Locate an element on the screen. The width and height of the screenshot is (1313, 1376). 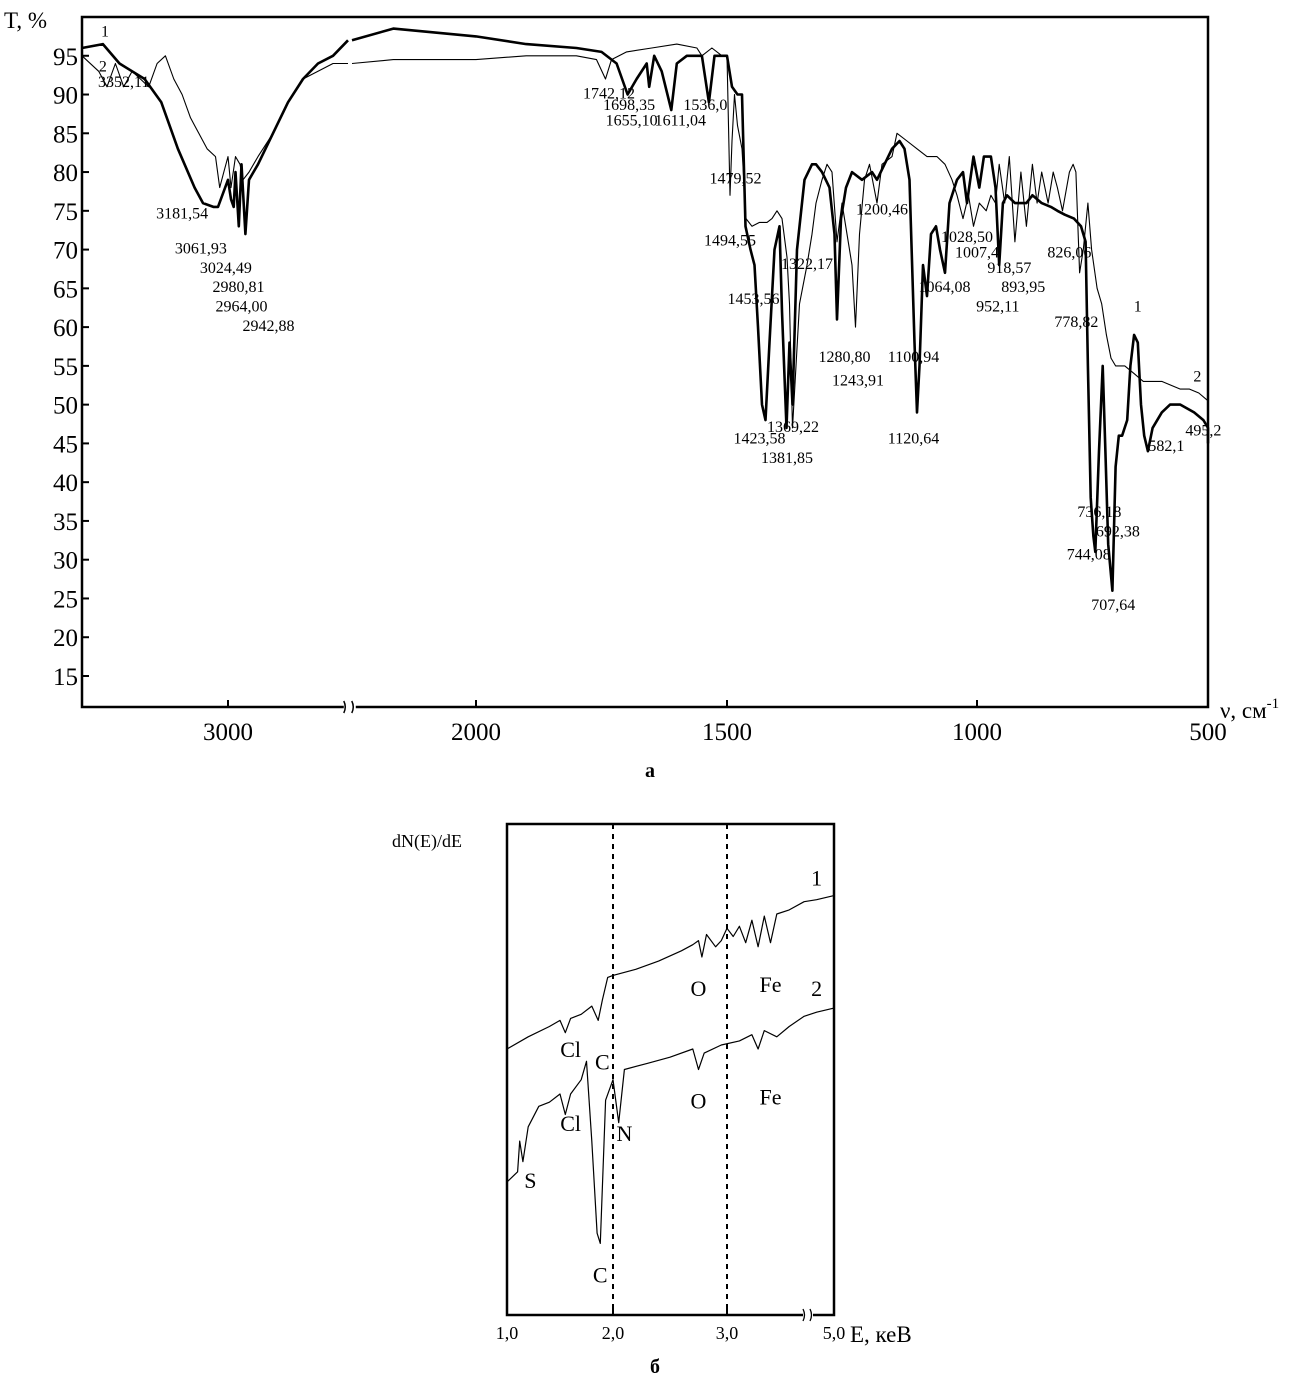
ir-peak-annotation: 707,64 is located at coordinates (1113, 605).